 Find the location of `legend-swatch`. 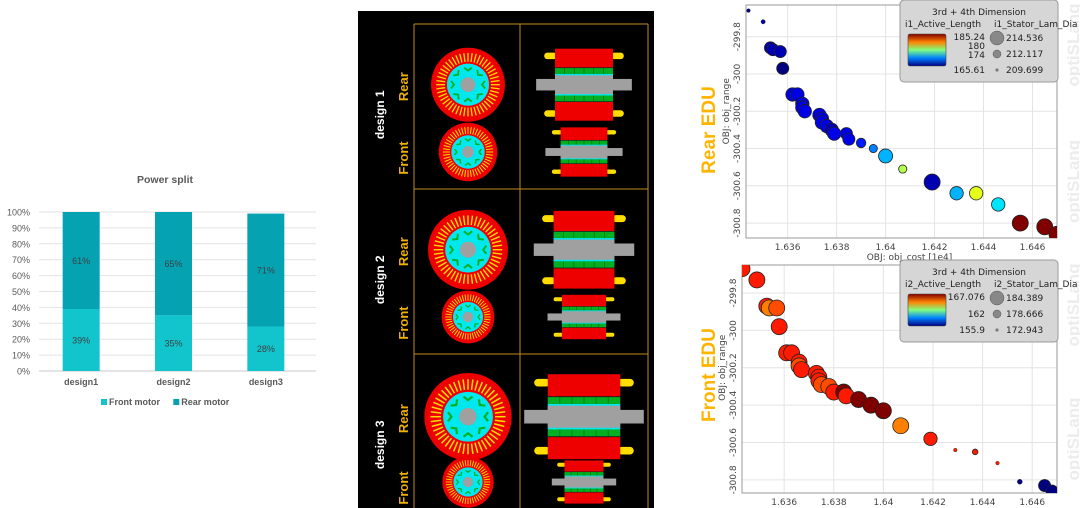

legend-swatch is located at coordinates (104, 402).